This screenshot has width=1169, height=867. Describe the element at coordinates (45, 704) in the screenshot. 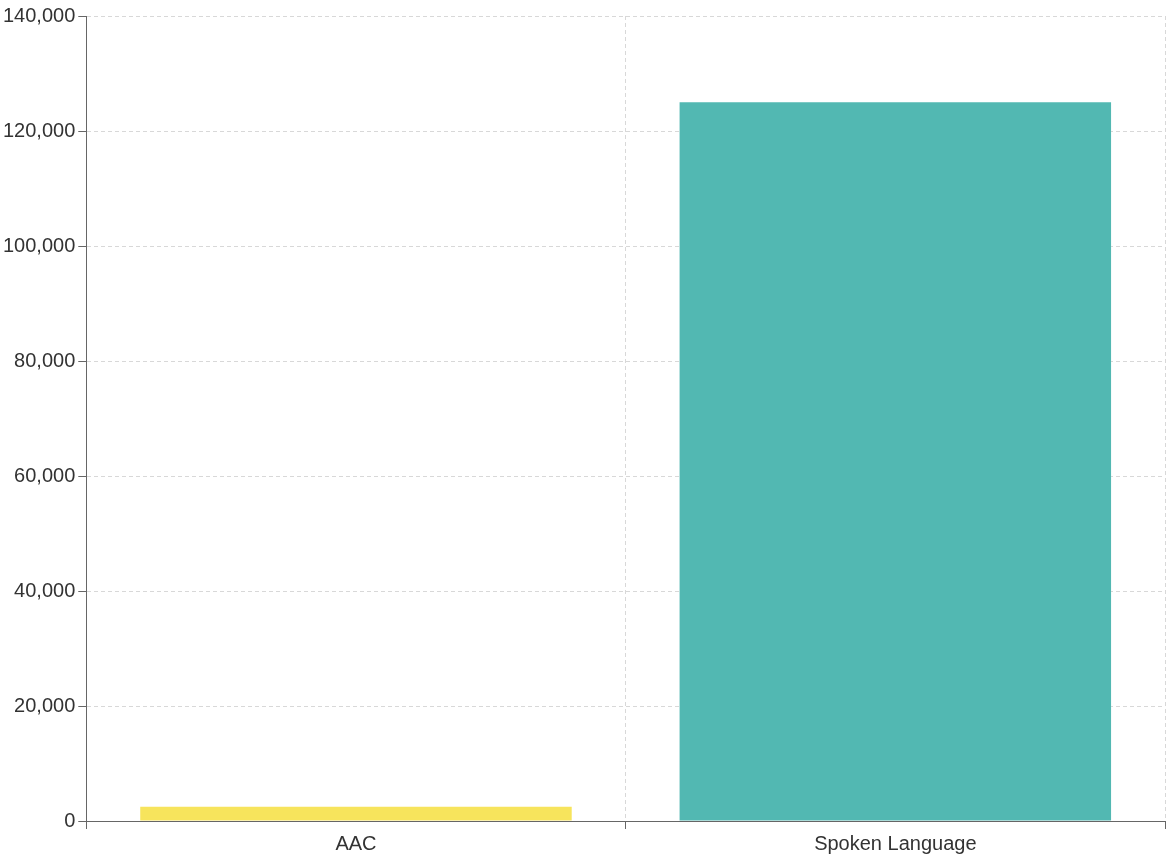

I see `y-tick-label: 20,000` at that location.